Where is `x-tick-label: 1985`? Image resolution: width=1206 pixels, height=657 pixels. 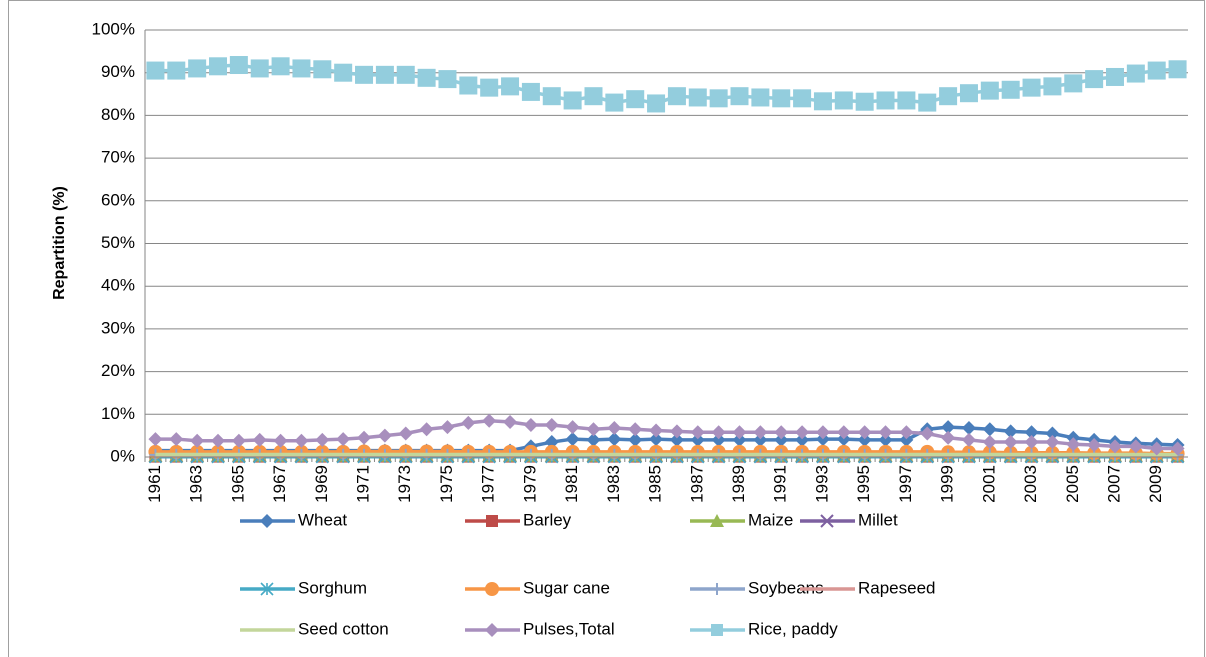
x-tick-label: 1985 is located at coordinates (655, 484).